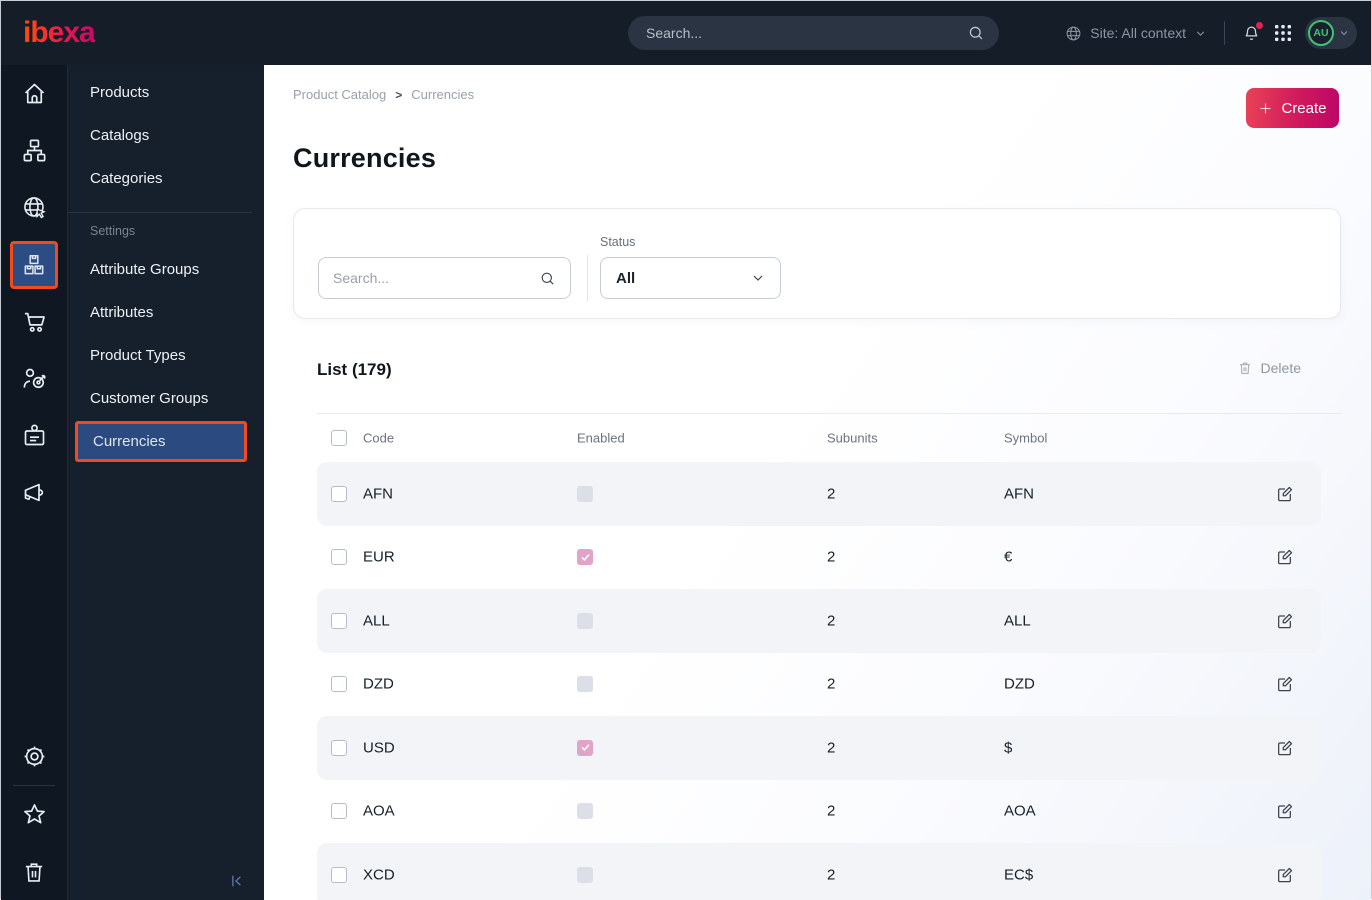 Image resolution: width=1372 pixels, height=900 pixels. Describe the element at coordinates (237, 881) in the screenshot. I see `sidebar-collapse-icon` at that location.